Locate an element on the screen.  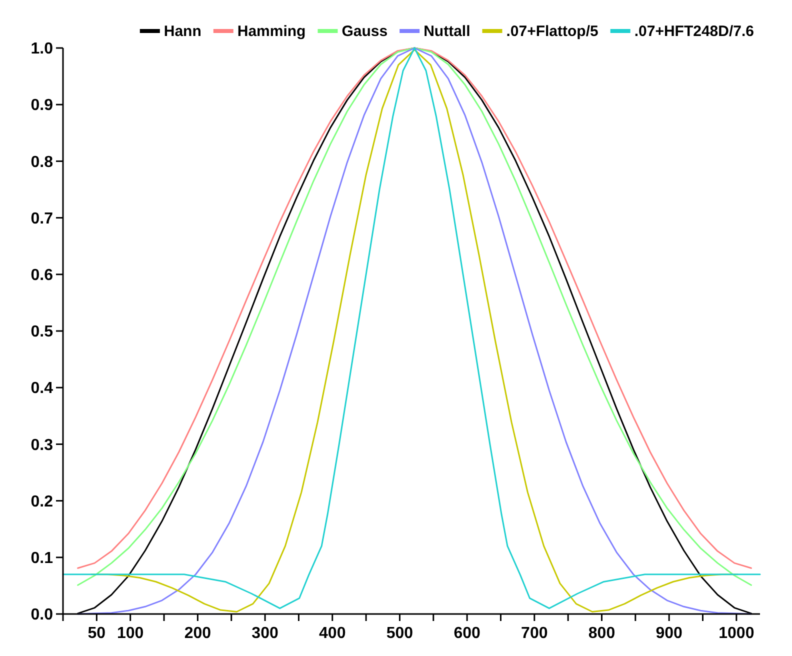
y-tick-label: 0.3 is located at coordinates (42, 445).